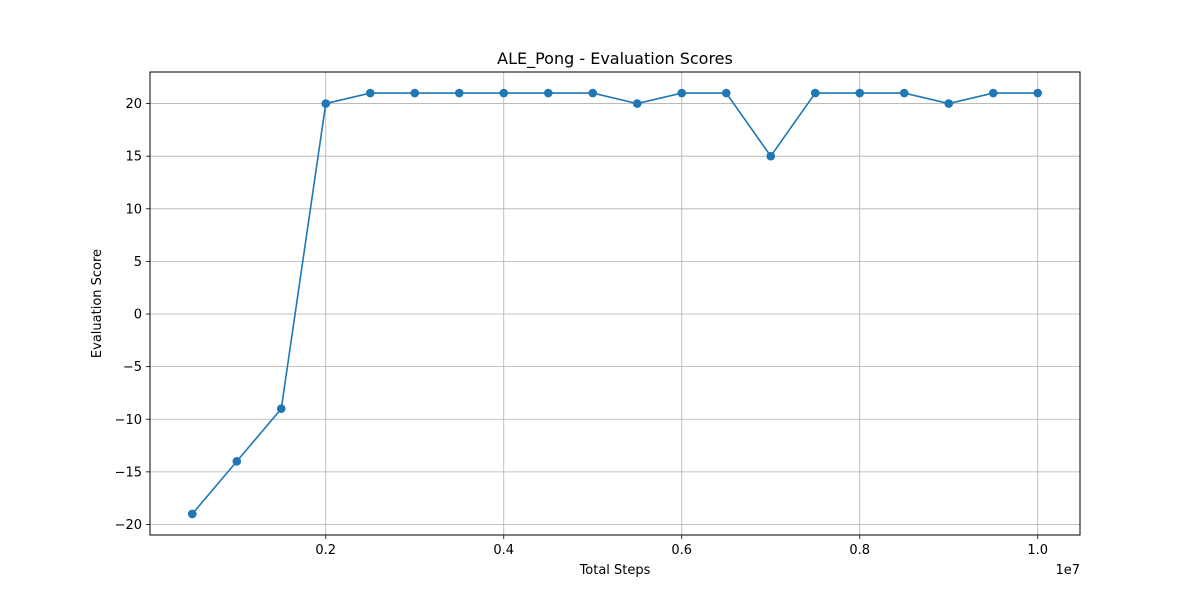 The width and height of the screenshot is (1200, 604). What do you see at coordinates (128, 472) in the screenshot?
I see `y-tick-label: −15` at bounding box center [128, 472].